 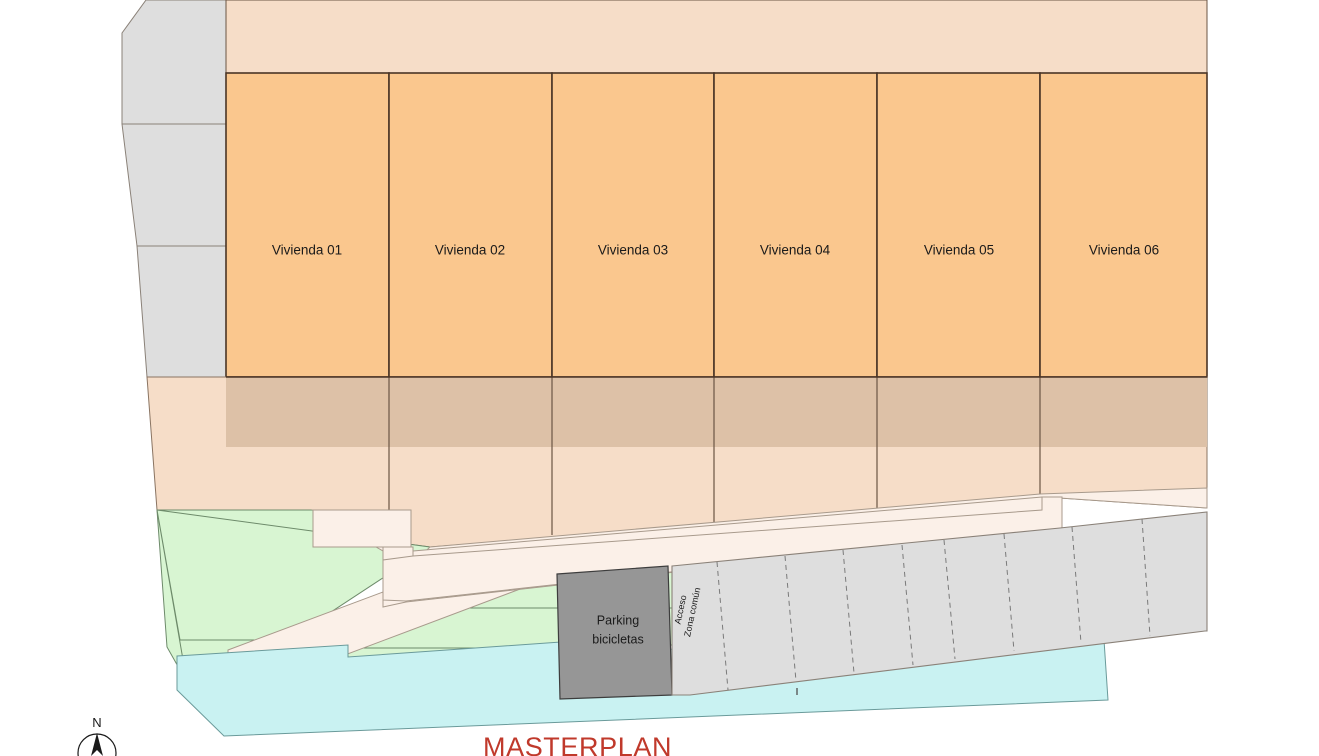 I want to click on parking-bays-area, so click(x=939, y=603).